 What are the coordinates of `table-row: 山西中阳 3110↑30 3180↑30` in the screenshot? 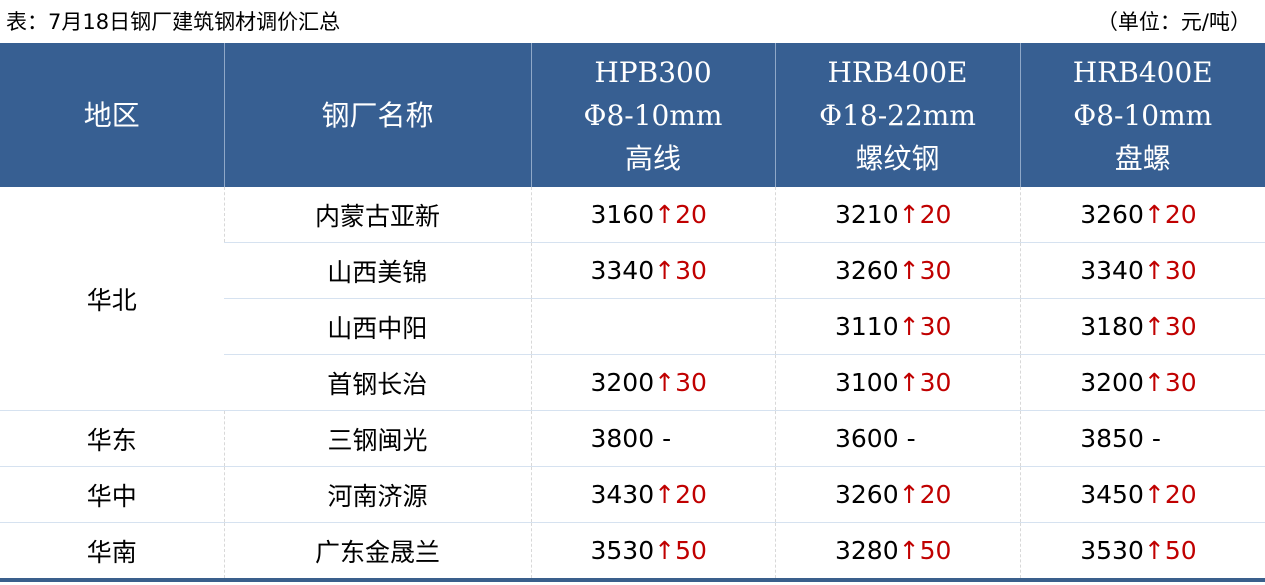 It's located at (632, 326).